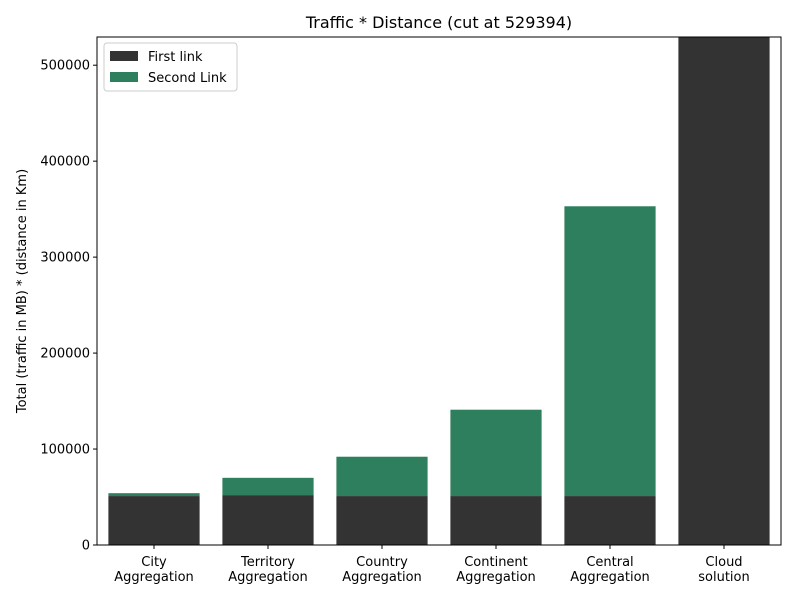  I want to click on y-axis-label: Total (traffic in MB) * (distance in Km), so click(22, 291).